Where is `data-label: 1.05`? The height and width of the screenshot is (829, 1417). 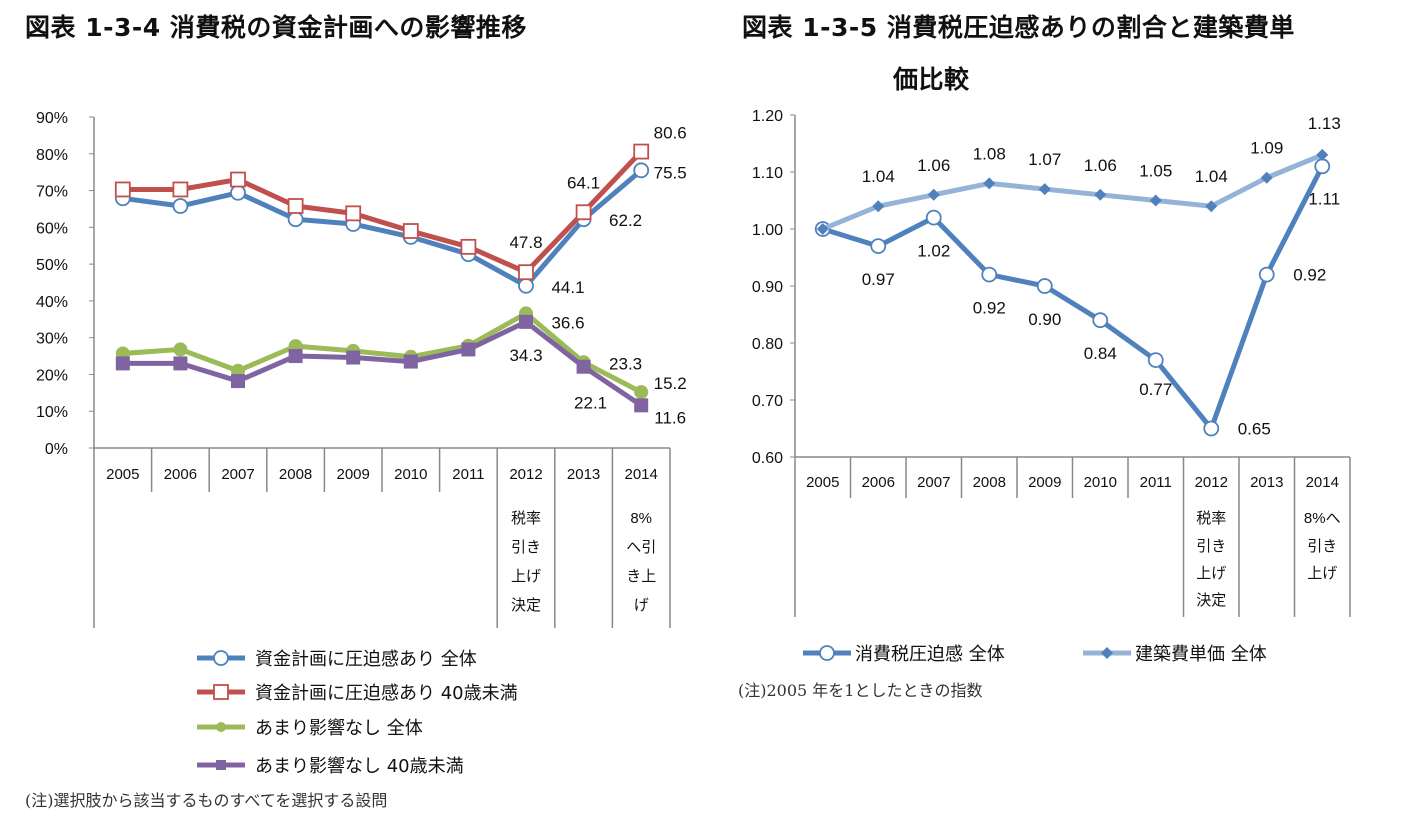 data-label: 1.05 is located at coordinates (1155, 171).